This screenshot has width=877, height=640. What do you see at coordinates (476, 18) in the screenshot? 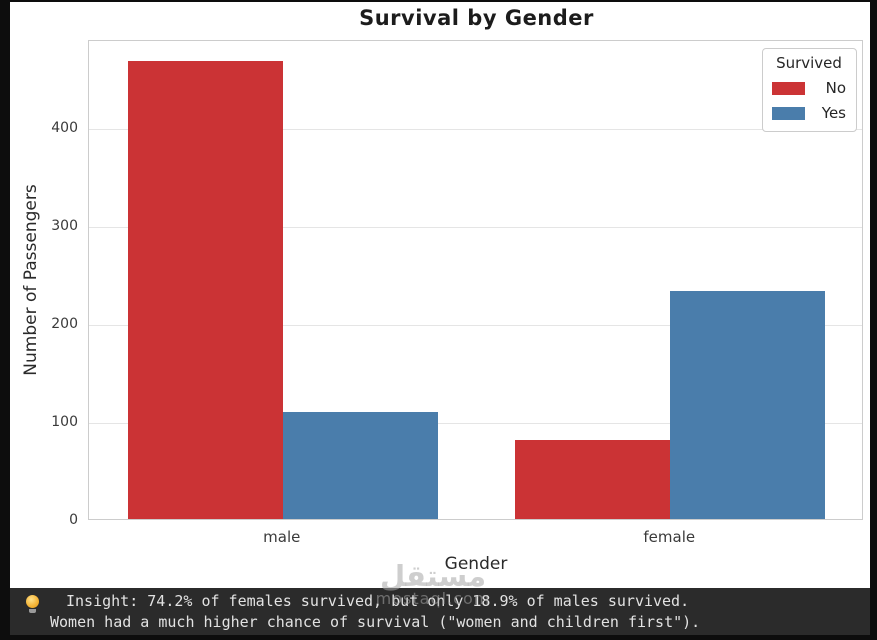
I see `chart-title: Survival by Gender` at bounding box center [476, 18].